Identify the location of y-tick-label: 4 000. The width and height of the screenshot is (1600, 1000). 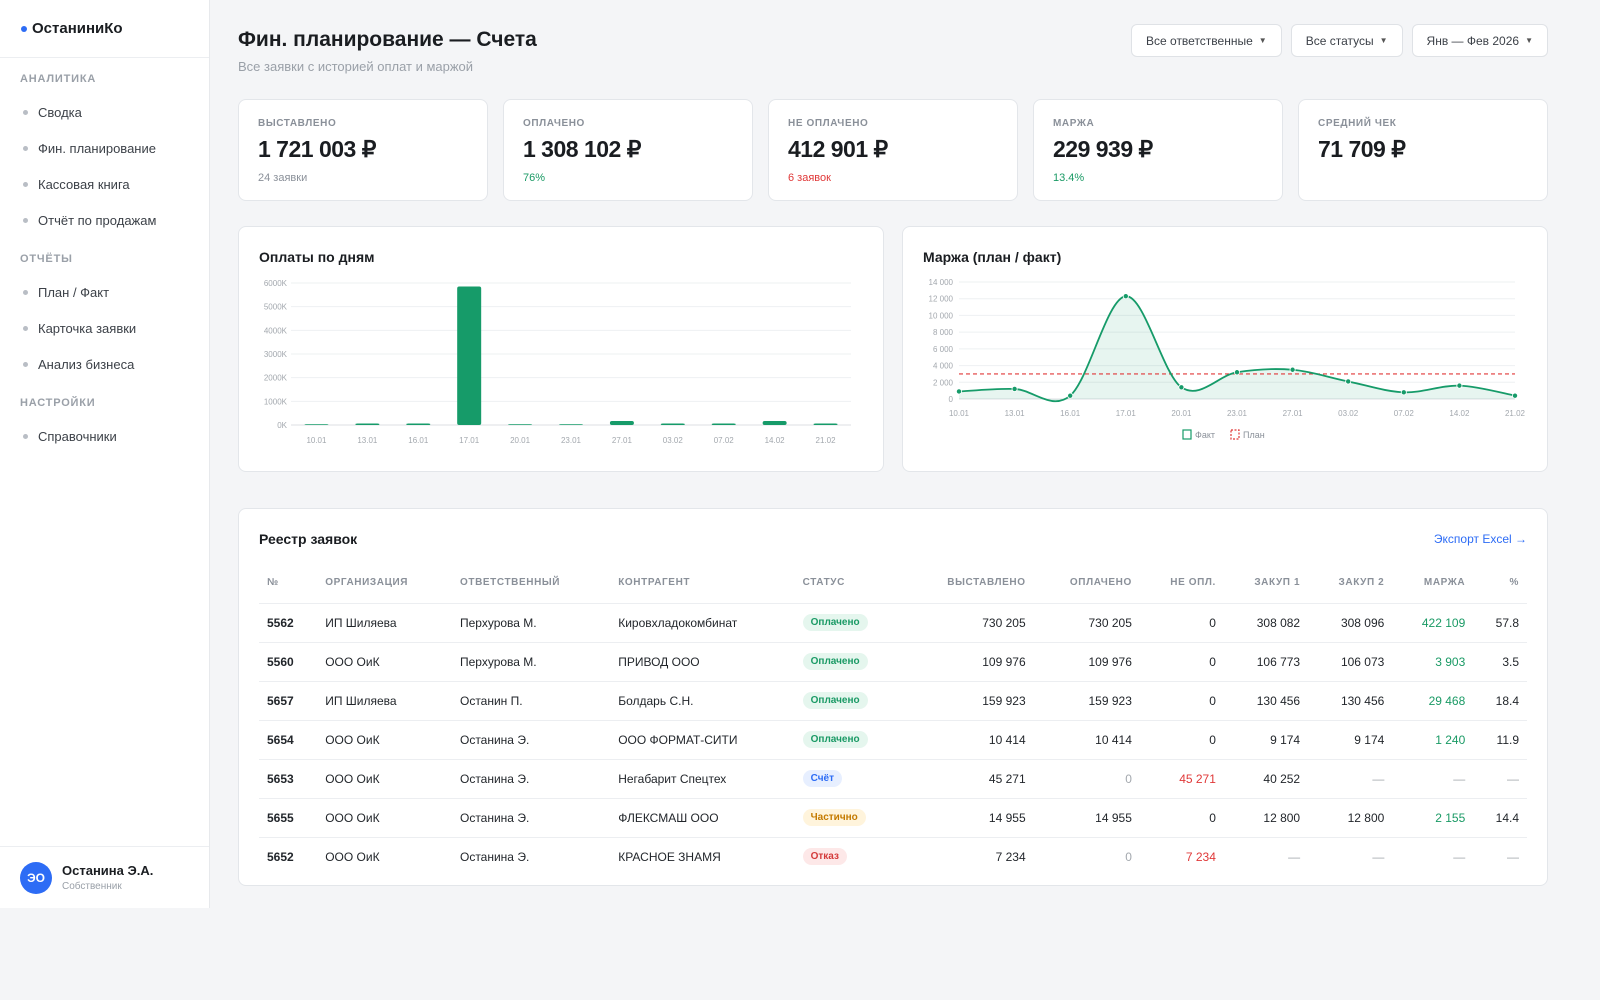
(943, 366).